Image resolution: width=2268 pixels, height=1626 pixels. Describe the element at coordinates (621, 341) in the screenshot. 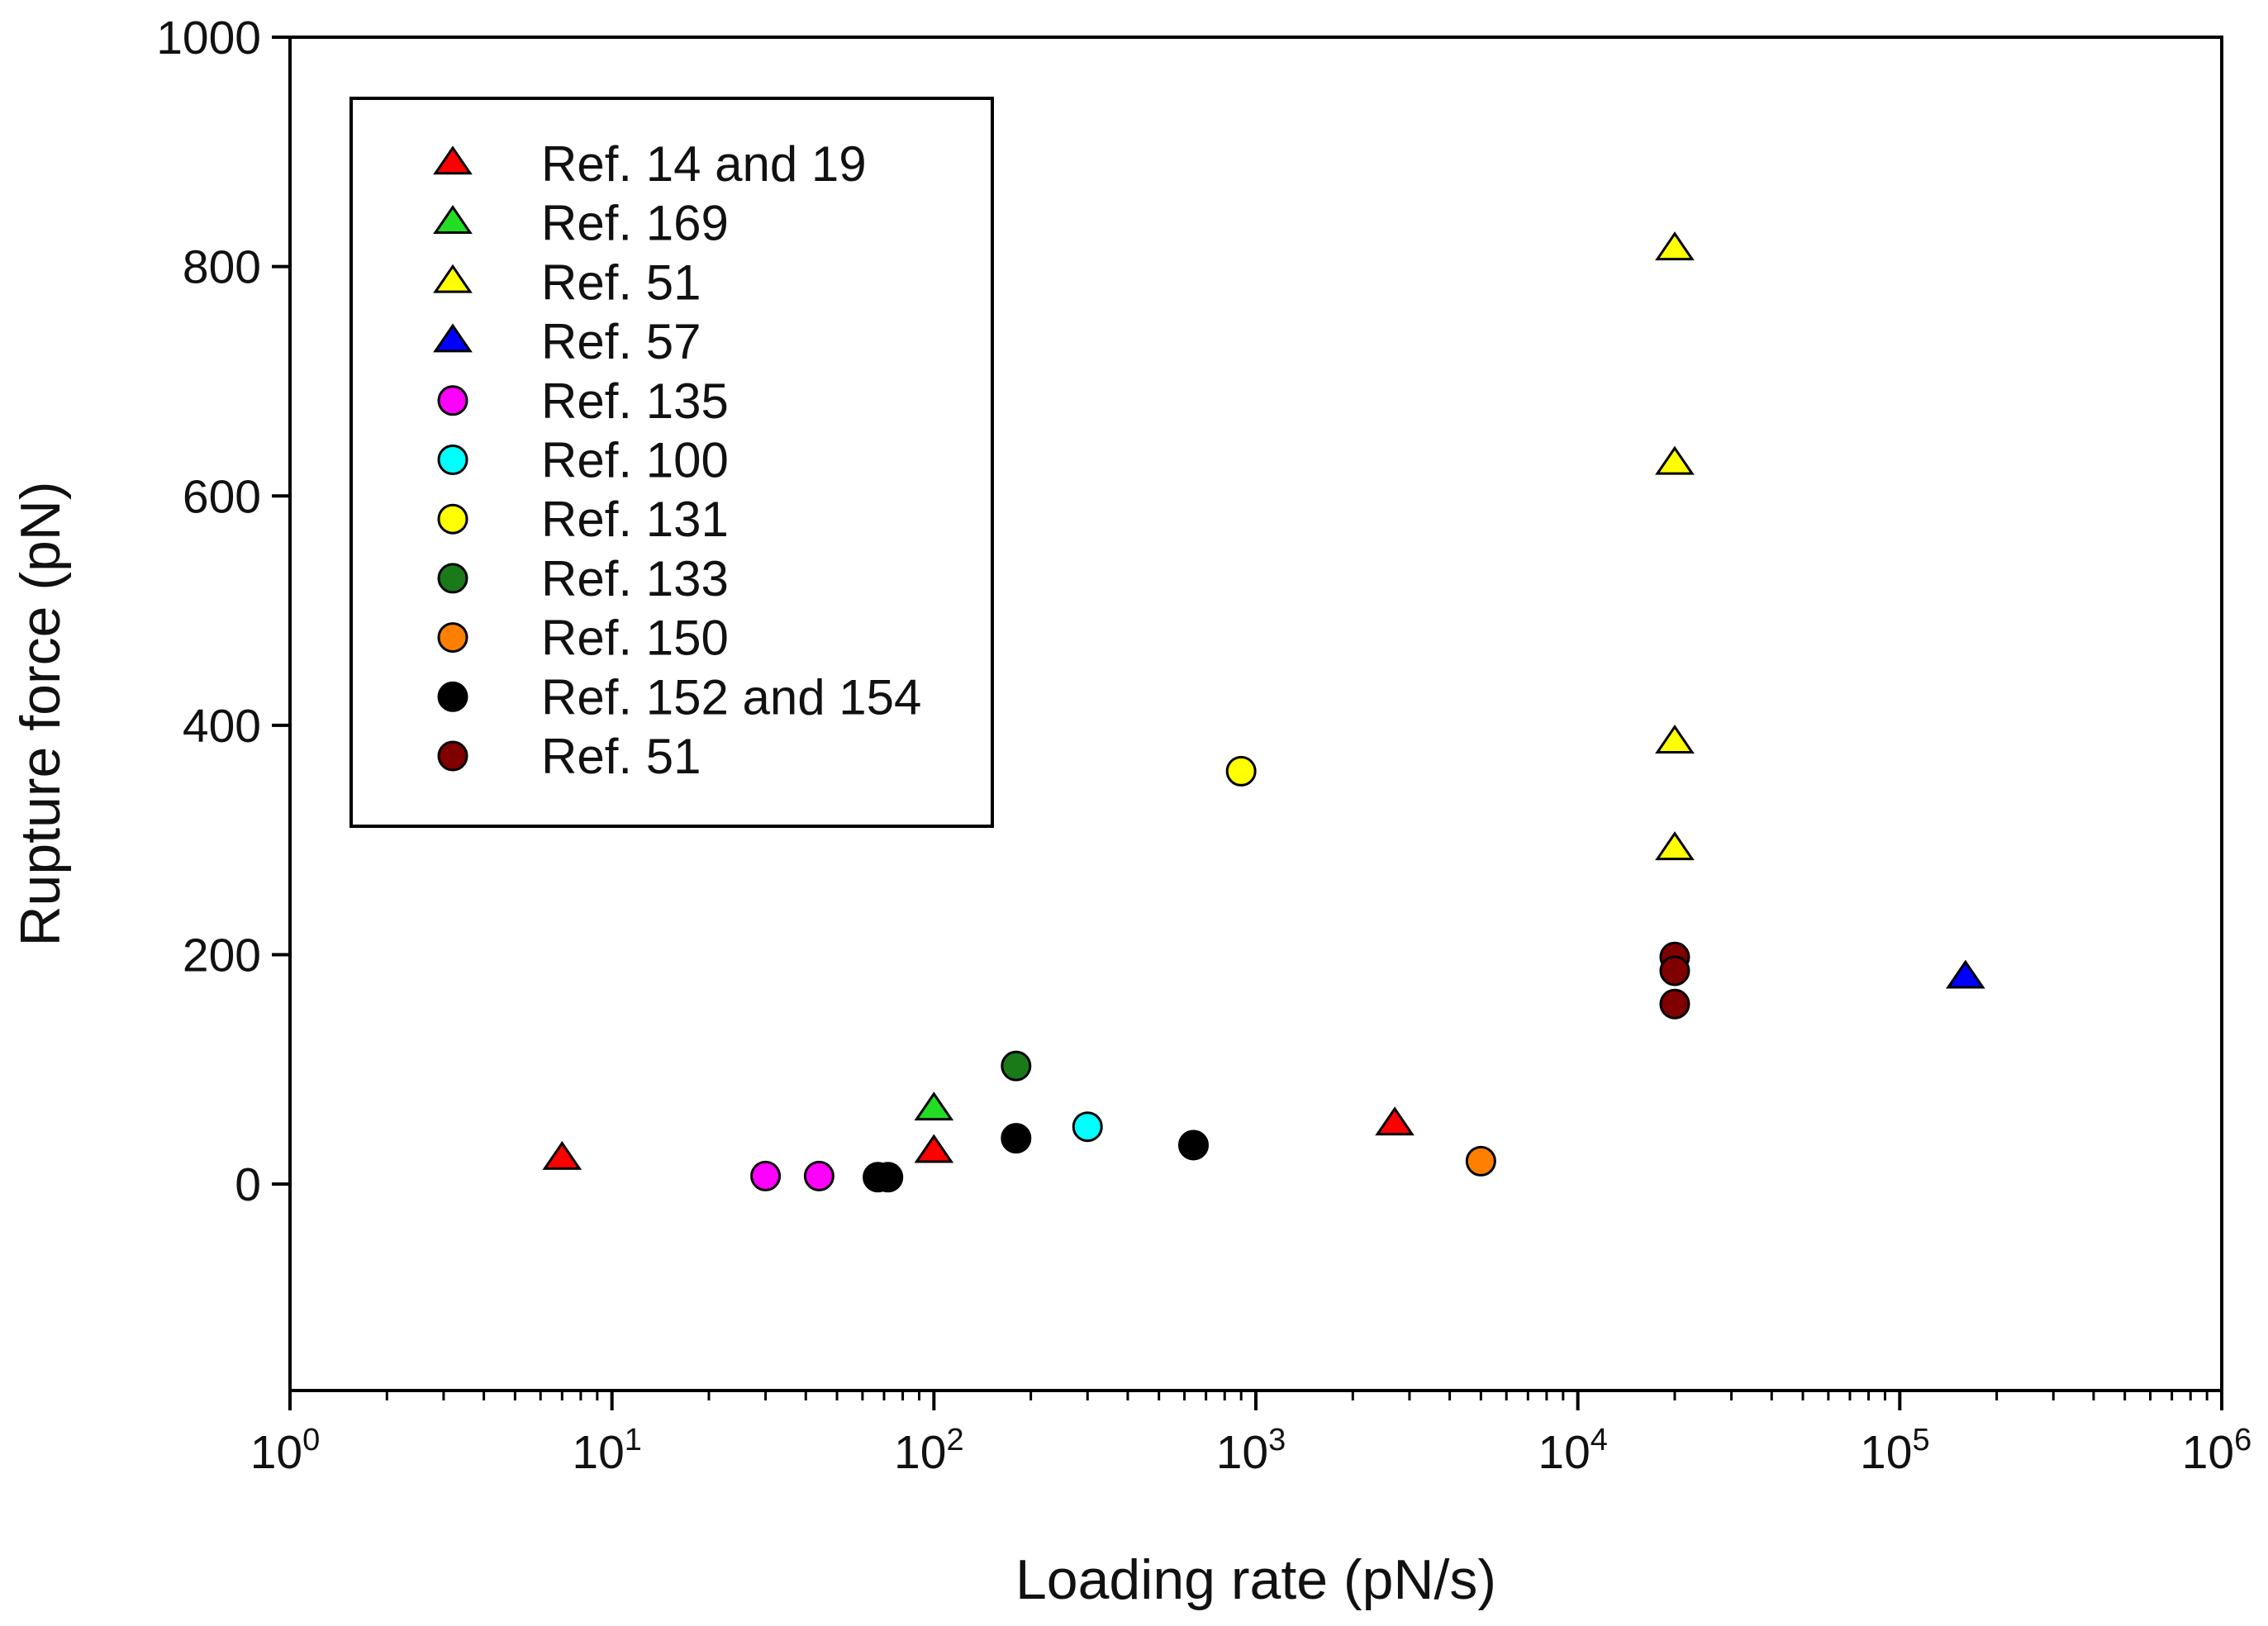

I see `legend-label: Ref. 57` at that location.